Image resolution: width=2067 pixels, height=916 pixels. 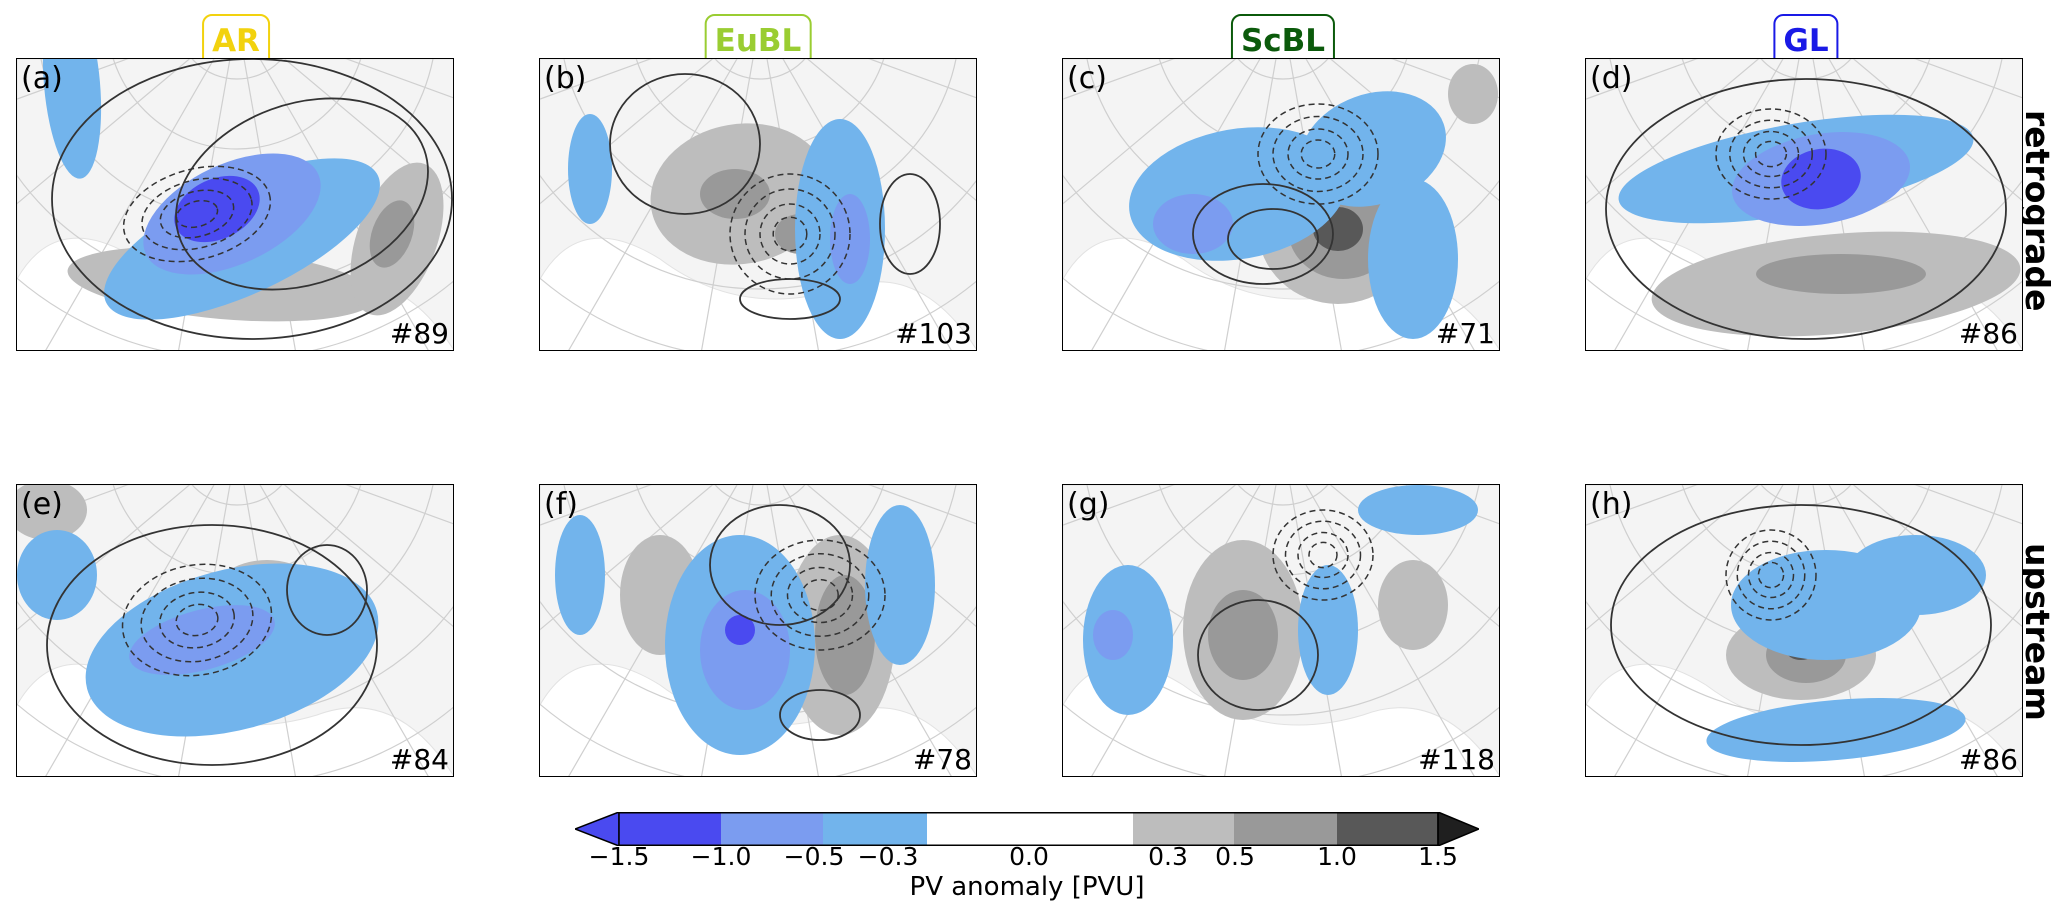 I want to click on map-panel-d: (d) #86, so click(x=1804, y=204).